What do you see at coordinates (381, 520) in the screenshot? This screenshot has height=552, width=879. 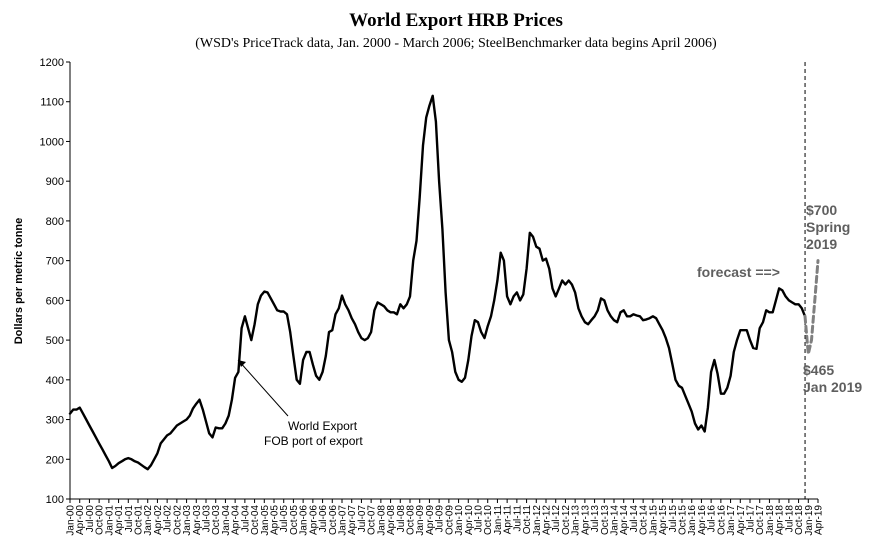 I see `x-tick-label: Jan-08` at bounding box center [381, 520].